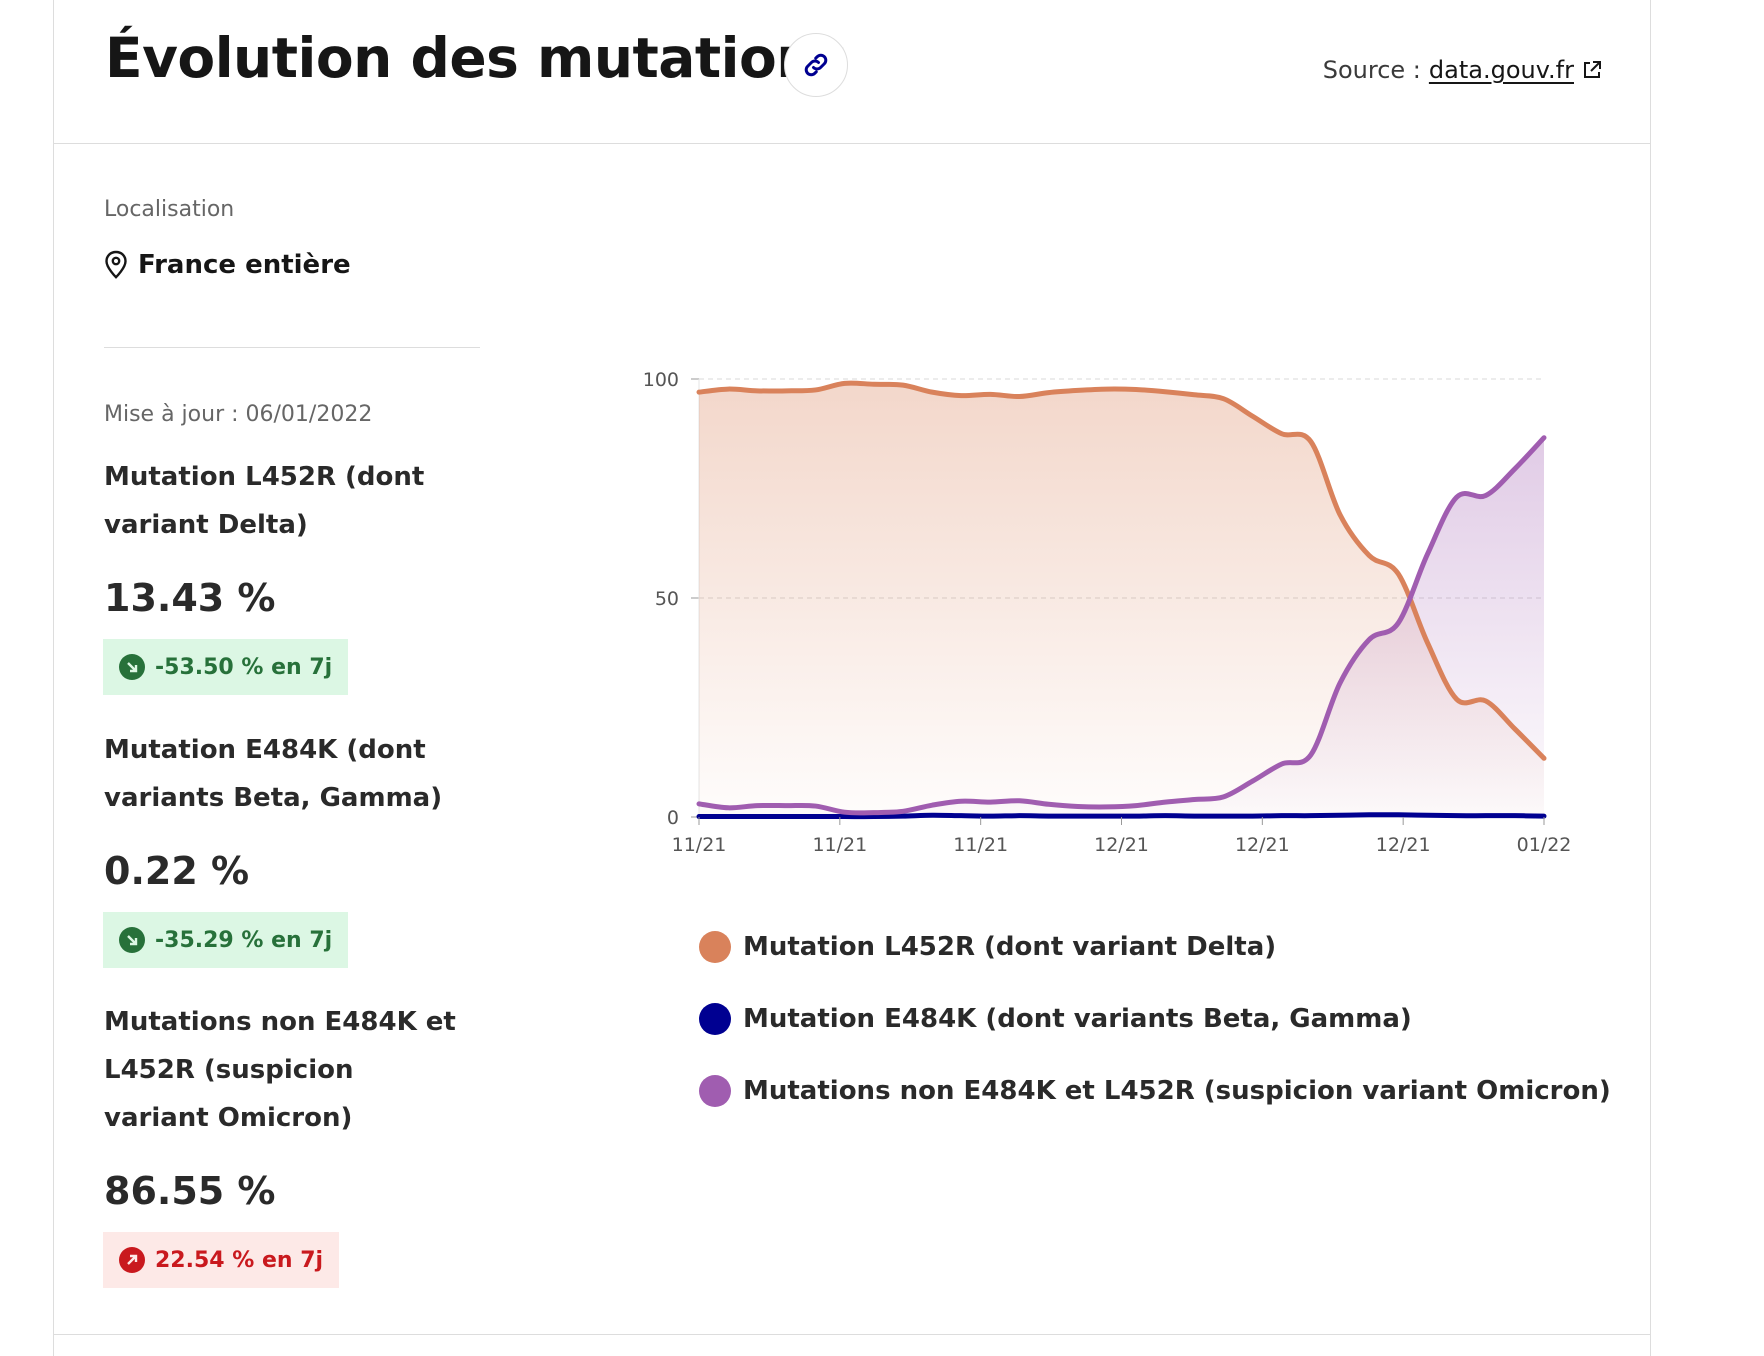 The image size is (1764, 1356). I want to click on legend-label-l452r: Mutation L452R (dont variant Delta), so click(1010, 947).